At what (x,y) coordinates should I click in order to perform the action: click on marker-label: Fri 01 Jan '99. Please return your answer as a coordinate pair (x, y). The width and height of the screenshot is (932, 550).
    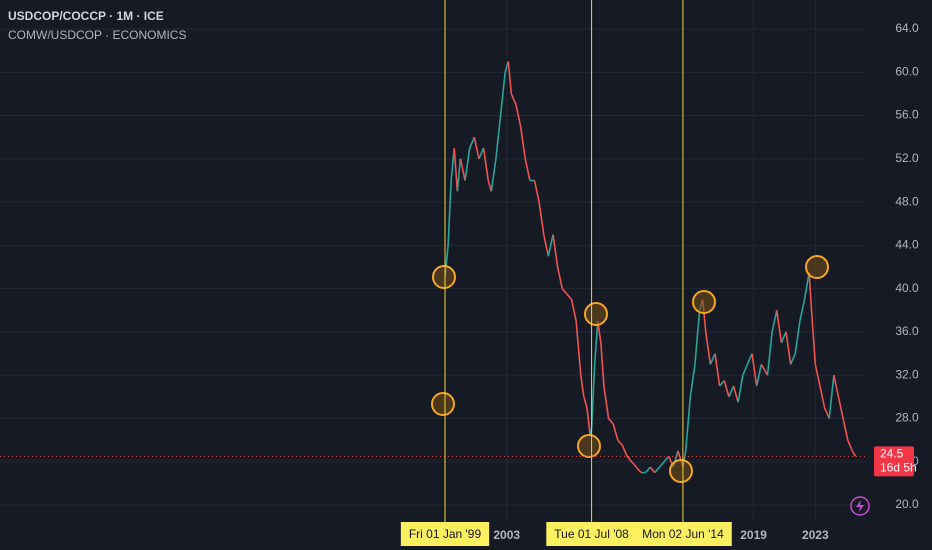
    Looking at the image, I should click on (445, 534).